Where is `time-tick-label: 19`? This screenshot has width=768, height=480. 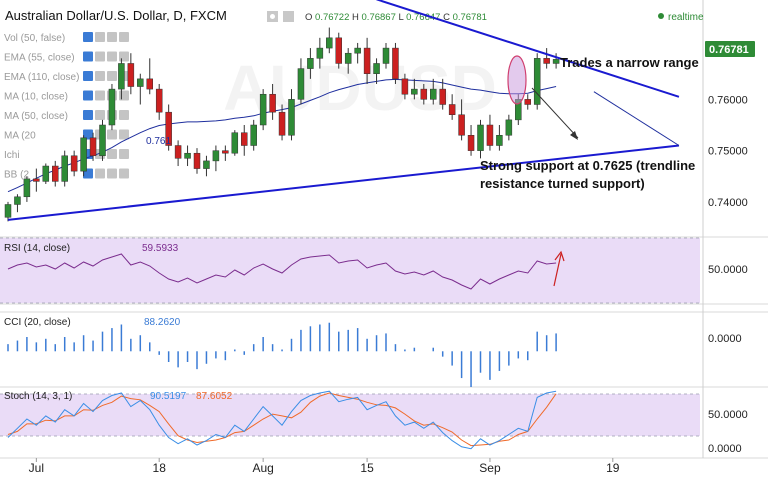
time-tick-label: 19 is located at coordinates (613, 468).